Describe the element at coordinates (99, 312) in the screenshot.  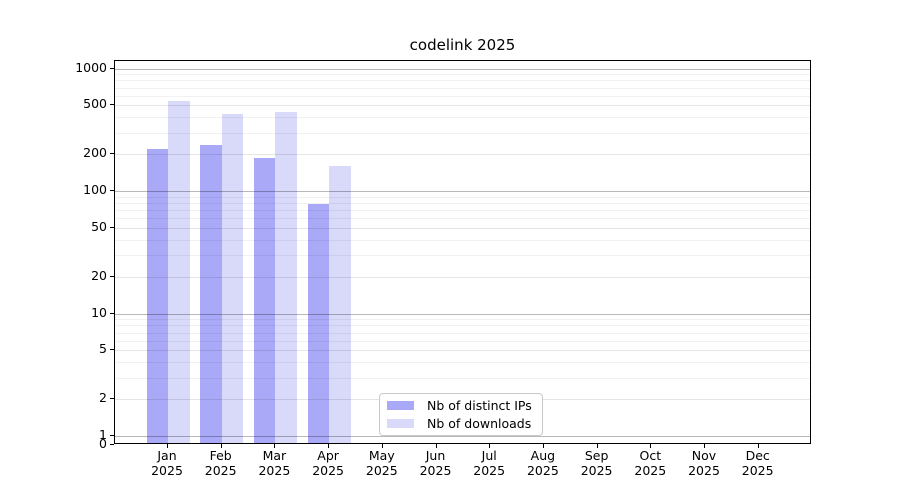
I see `y-tick-label-10: 10` at that location.